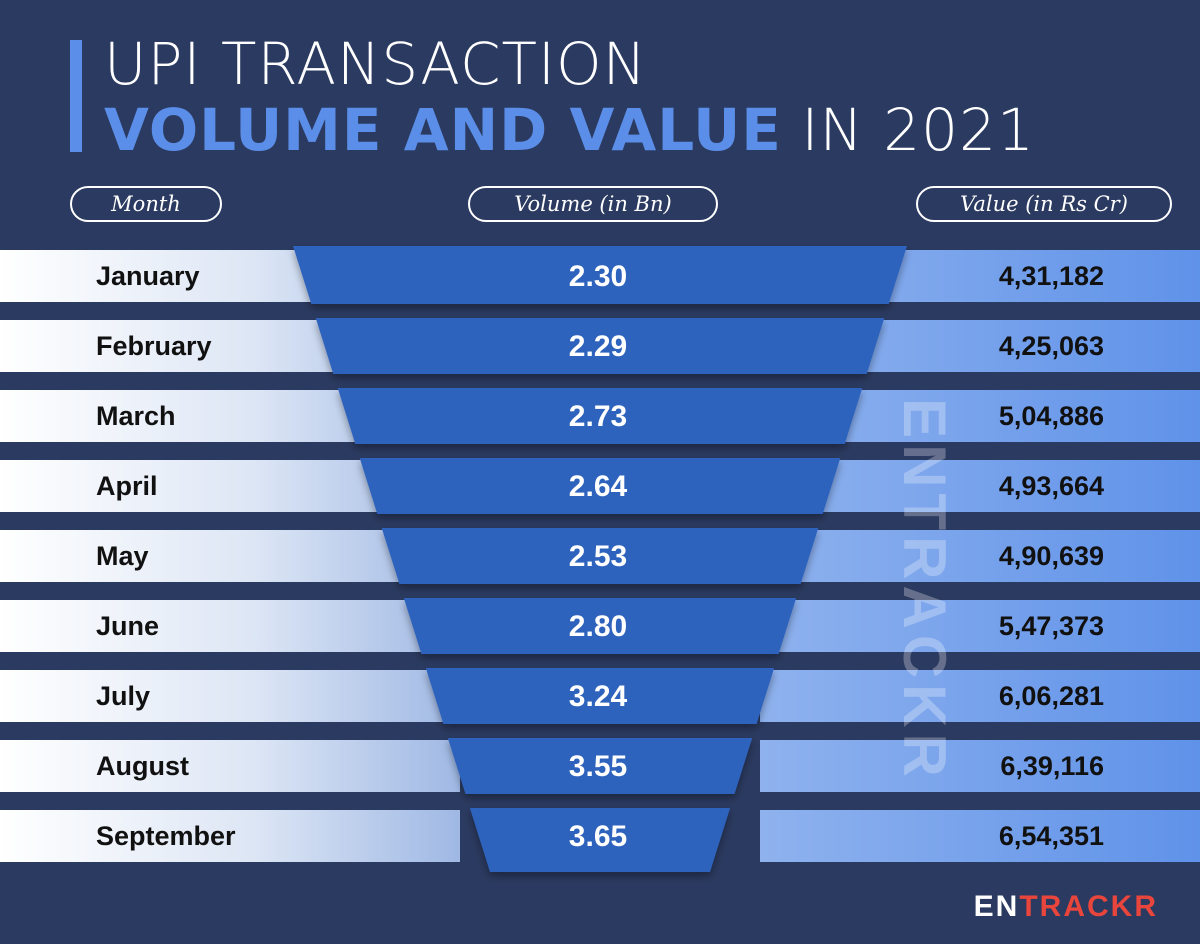  Describe the element at coordinates (1051, 556) in the screenshot. I see `value-label-may: 4,90,639` at that location.